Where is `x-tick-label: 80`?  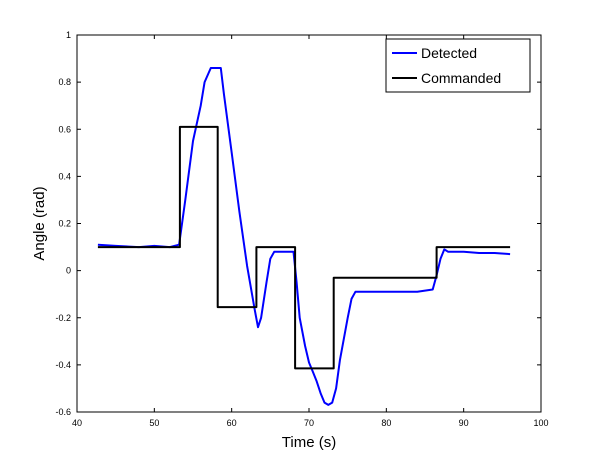
x-tick-label: 80 is located at coordinates (386, 423).